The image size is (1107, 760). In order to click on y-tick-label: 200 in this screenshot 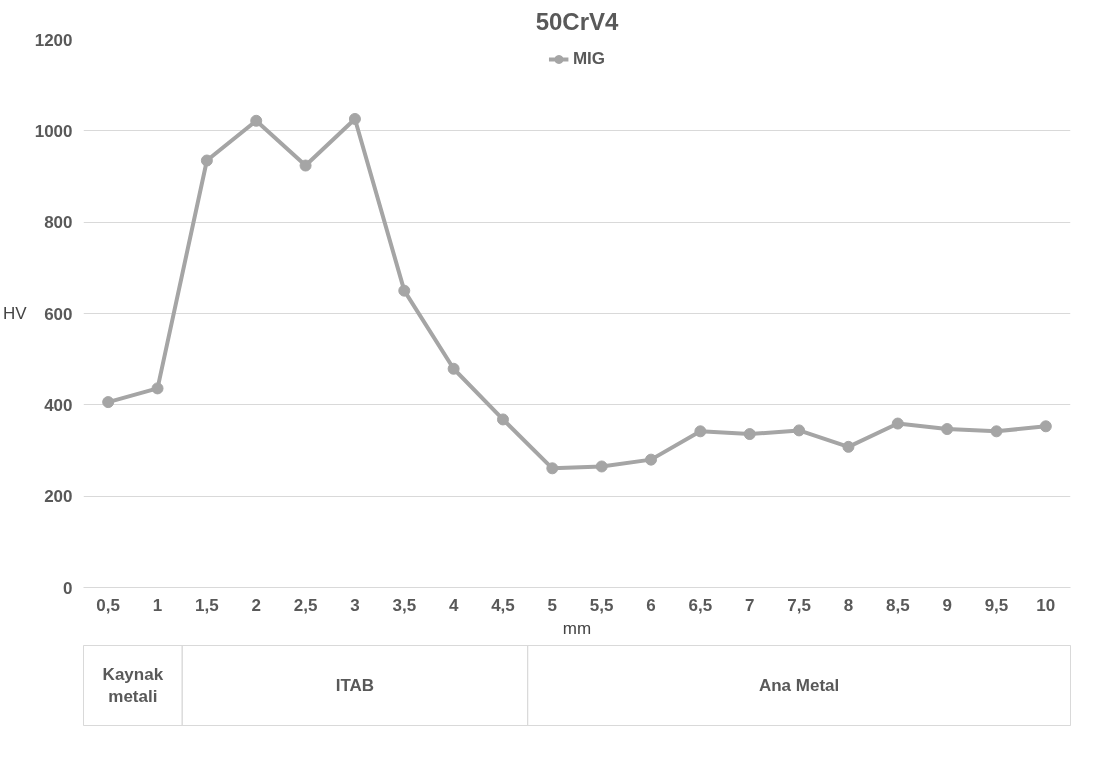, I will do `click(58, 497)`.